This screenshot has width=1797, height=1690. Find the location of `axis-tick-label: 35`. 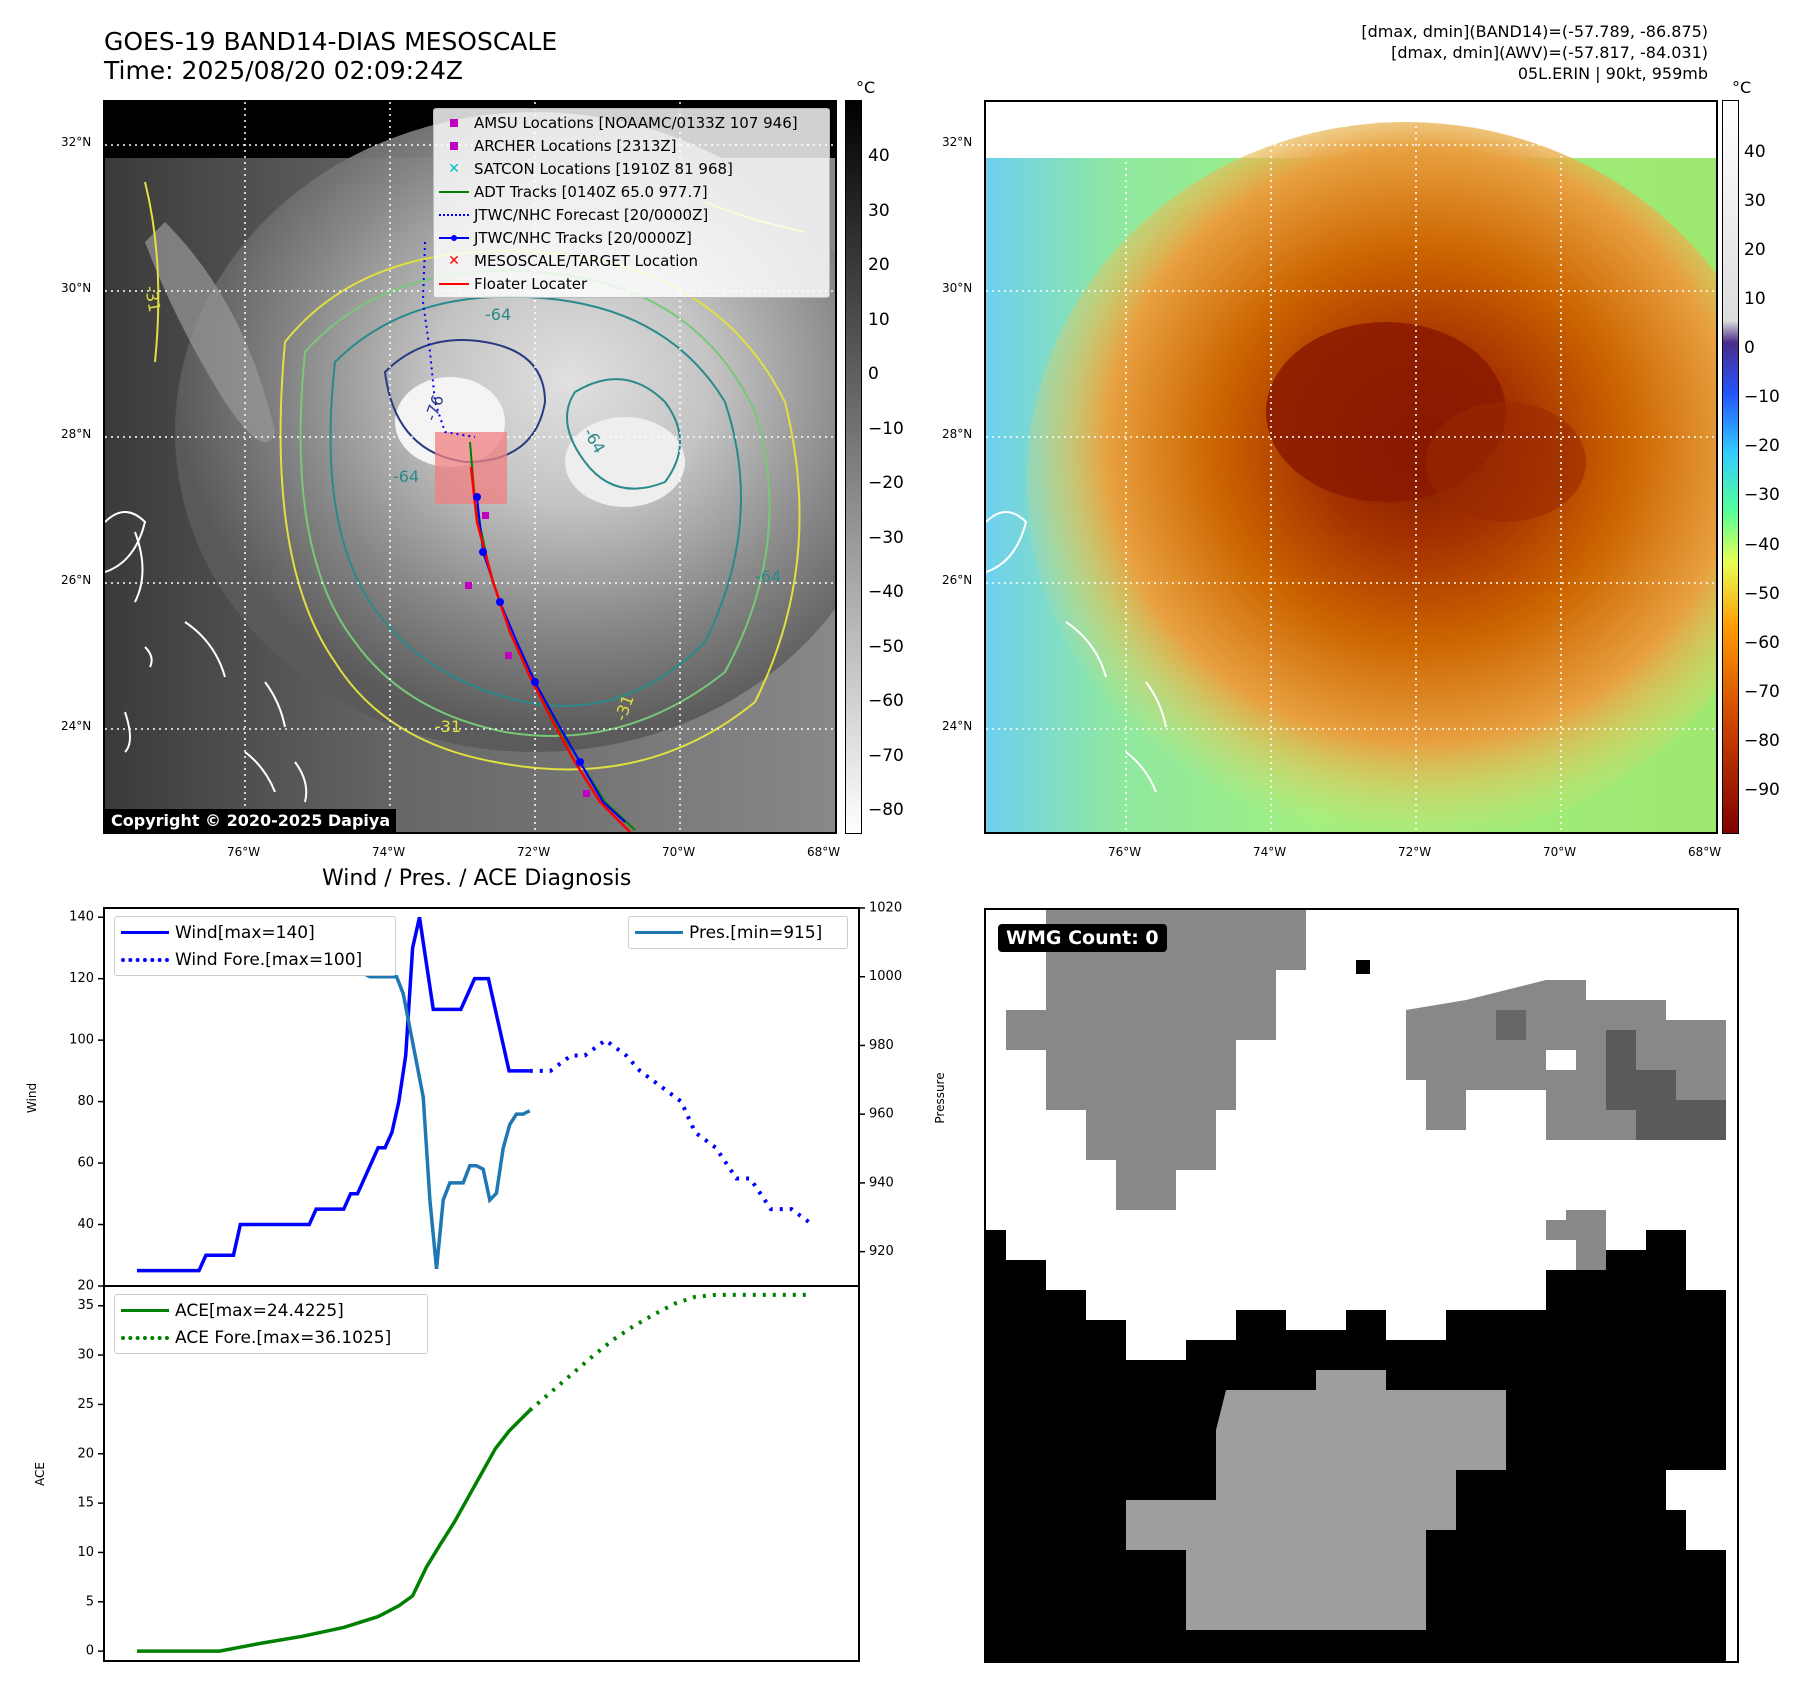

axis-tick-label: 35 is located at coordinates (85, 1305).